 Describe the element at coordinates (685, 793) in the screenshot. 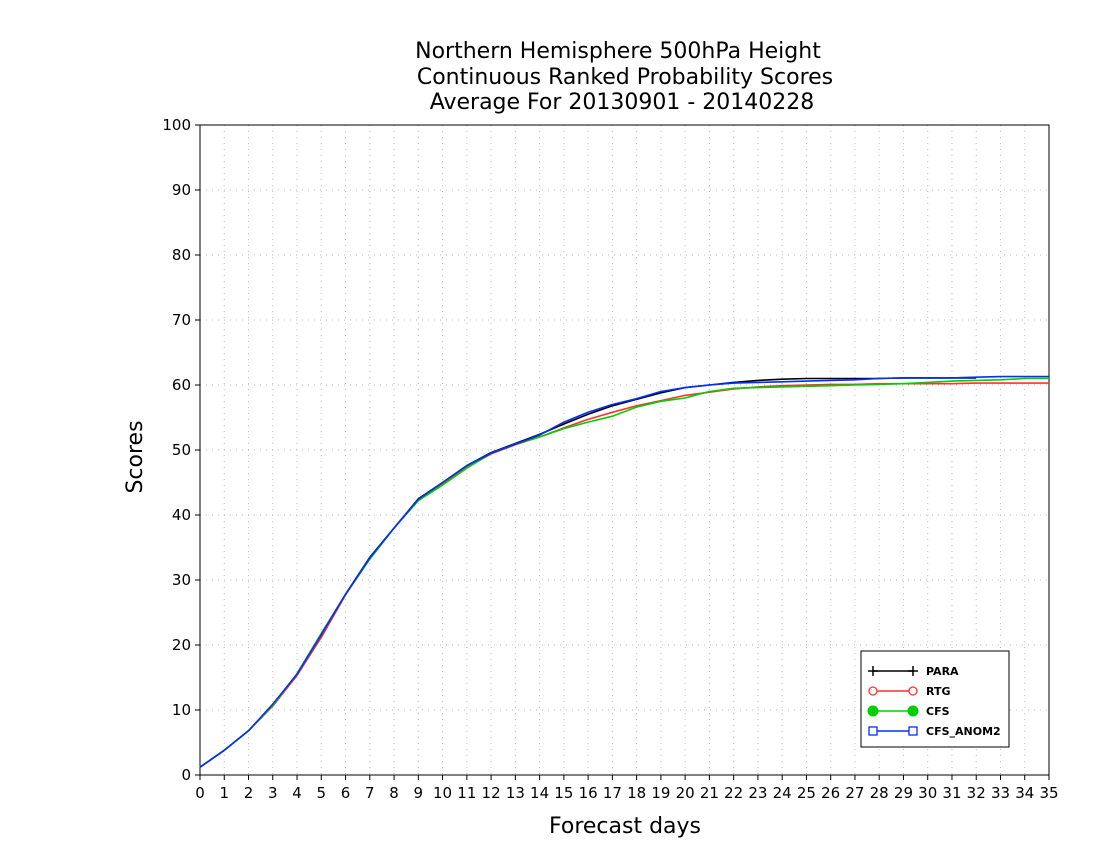

I see `x-tick-label-20: 20` at that location.